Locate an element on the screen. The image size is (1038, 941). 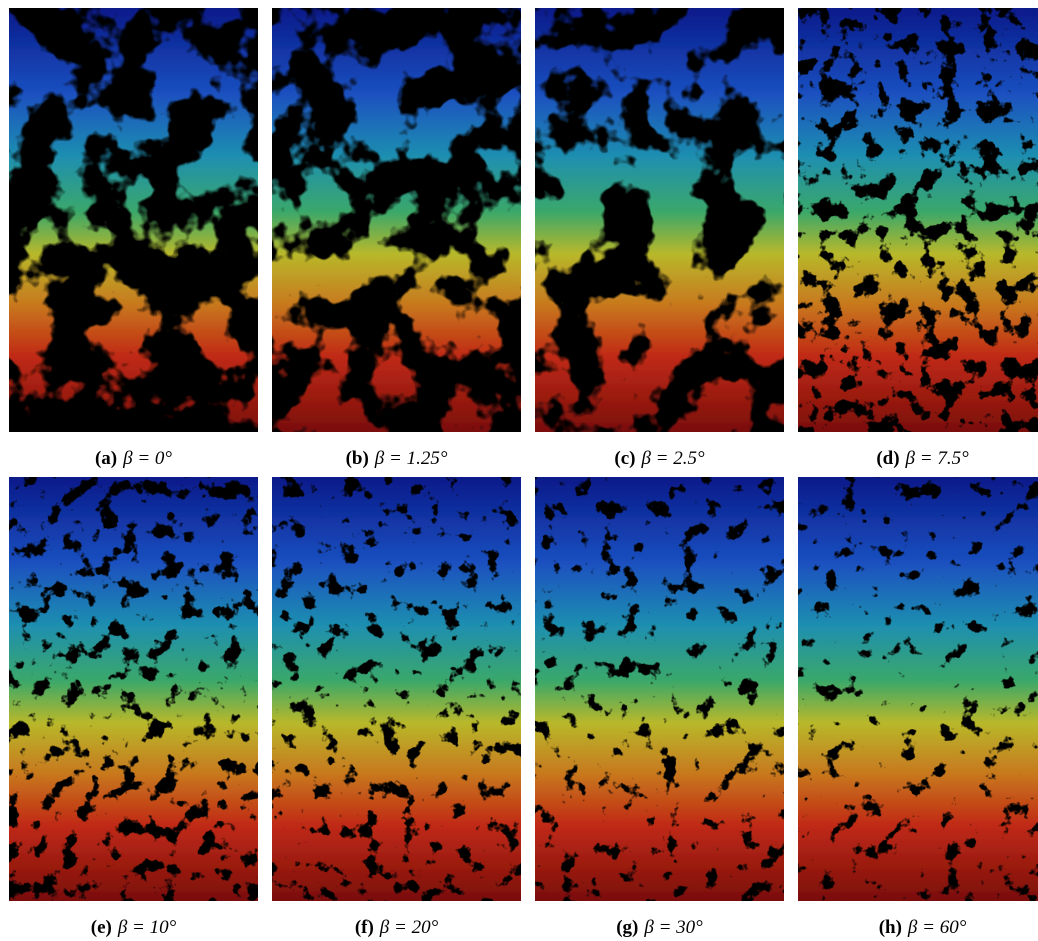
panel-label: (d) is located at coordinates (888, 458).